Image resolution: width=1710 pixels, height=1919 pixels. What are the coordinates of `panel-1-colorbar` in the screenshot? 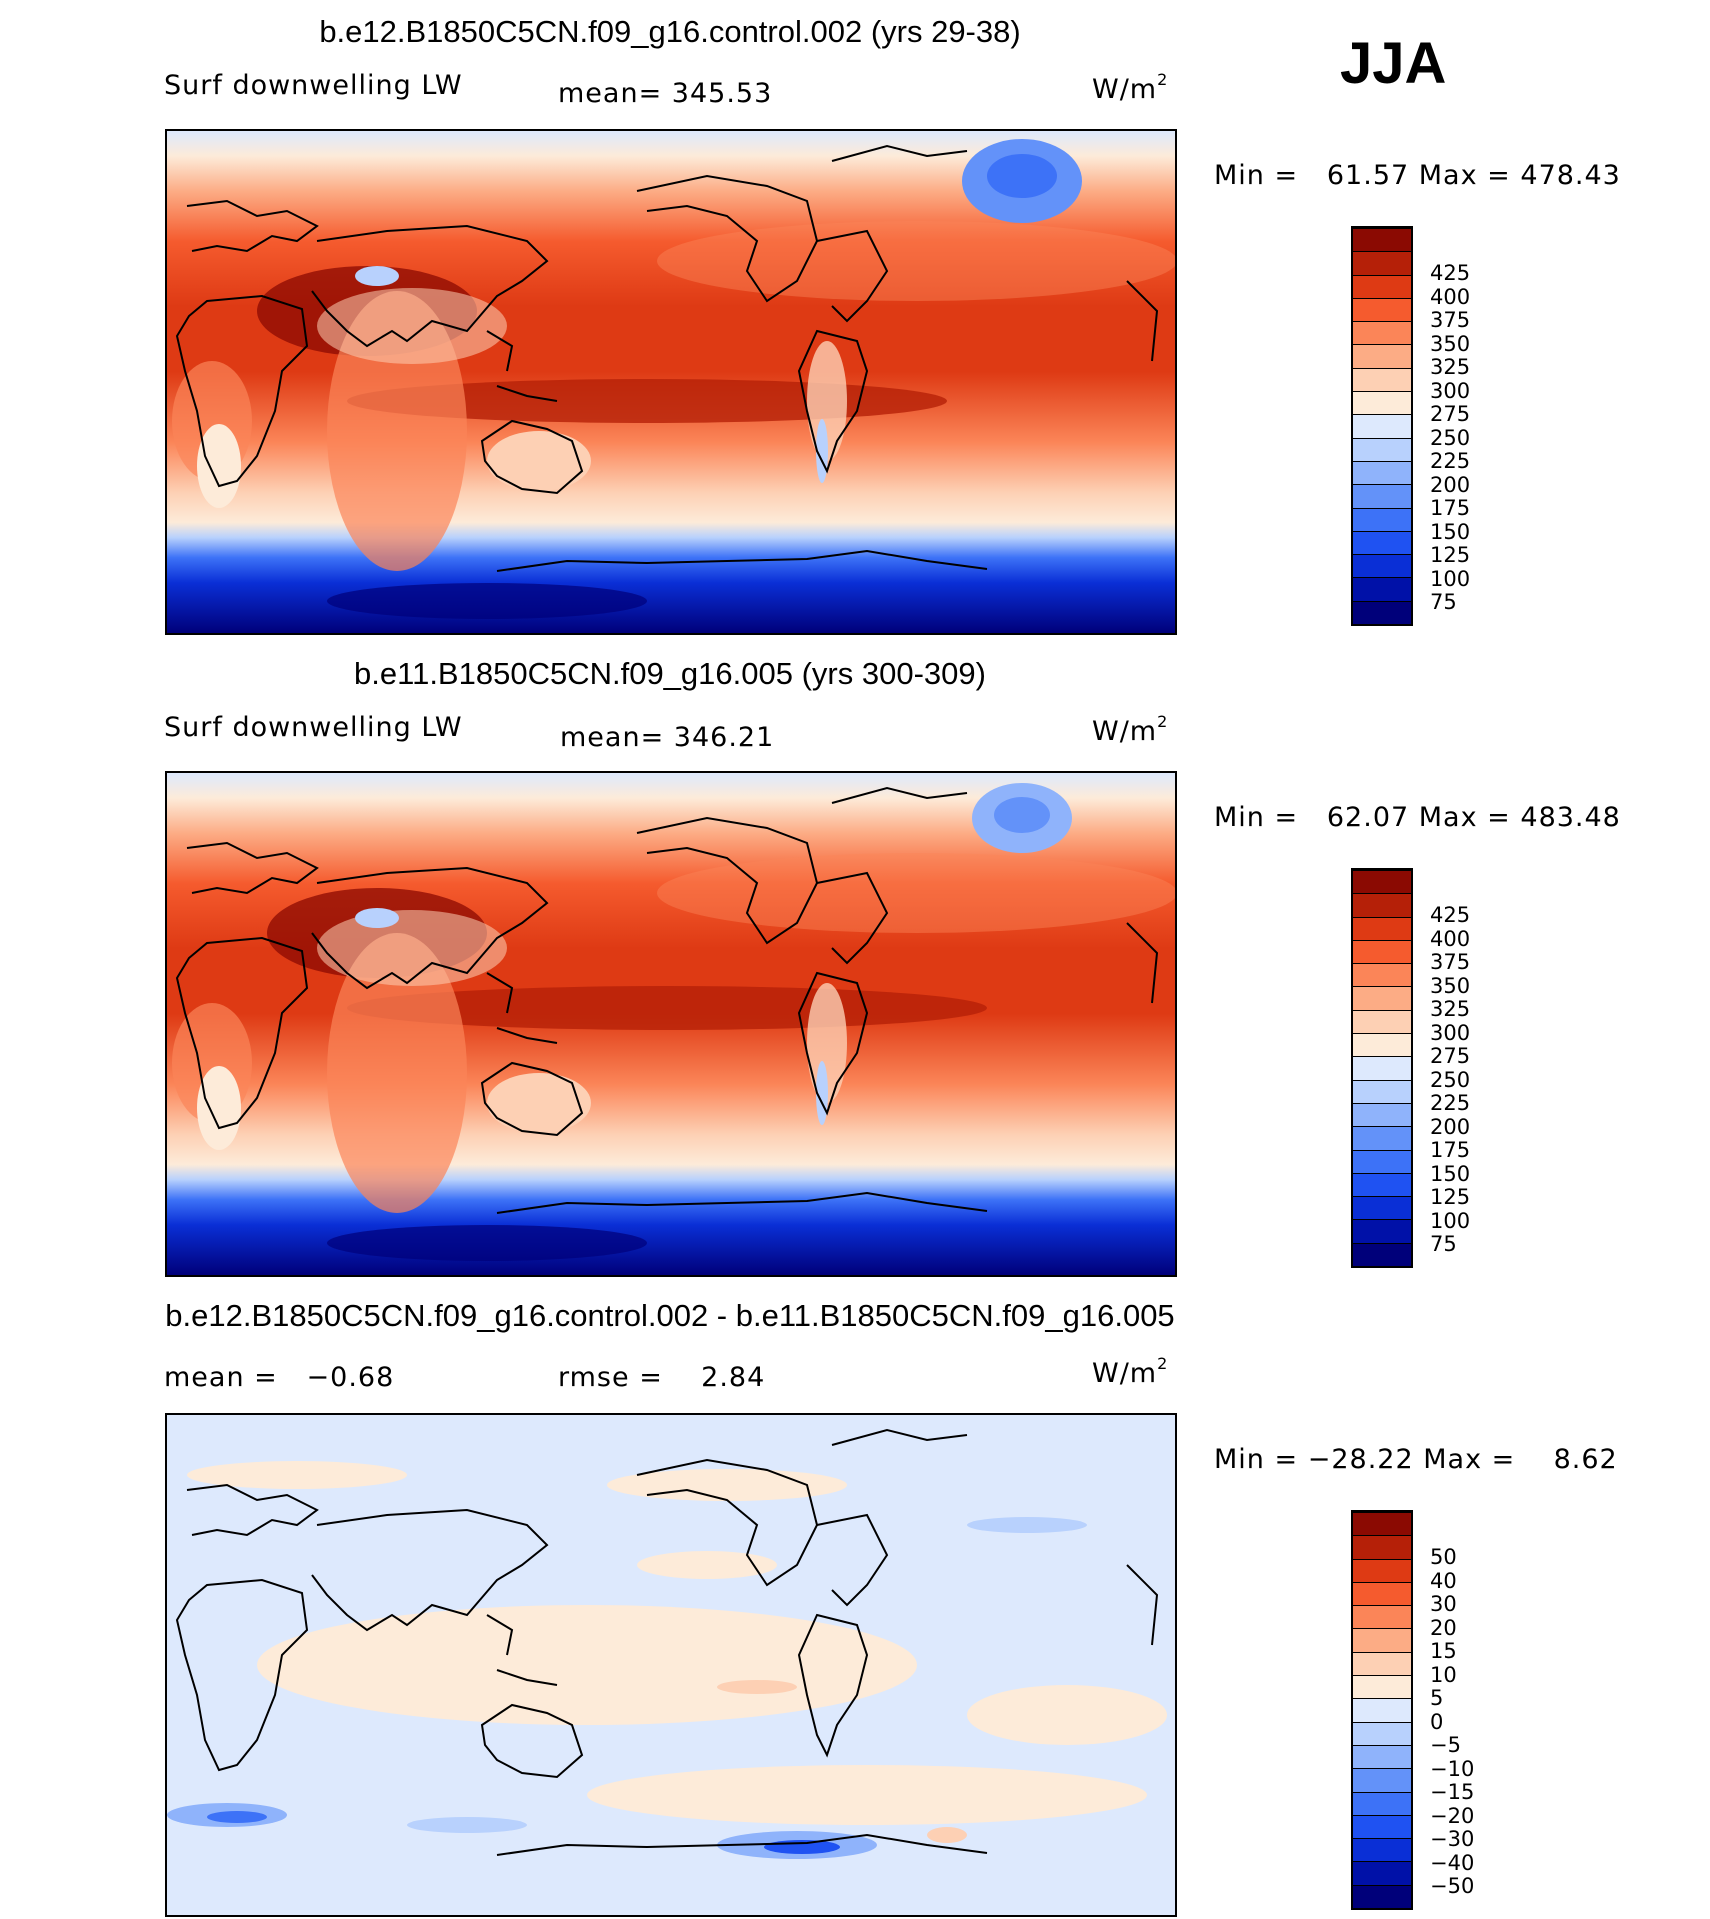 It's located at (1382, 426).